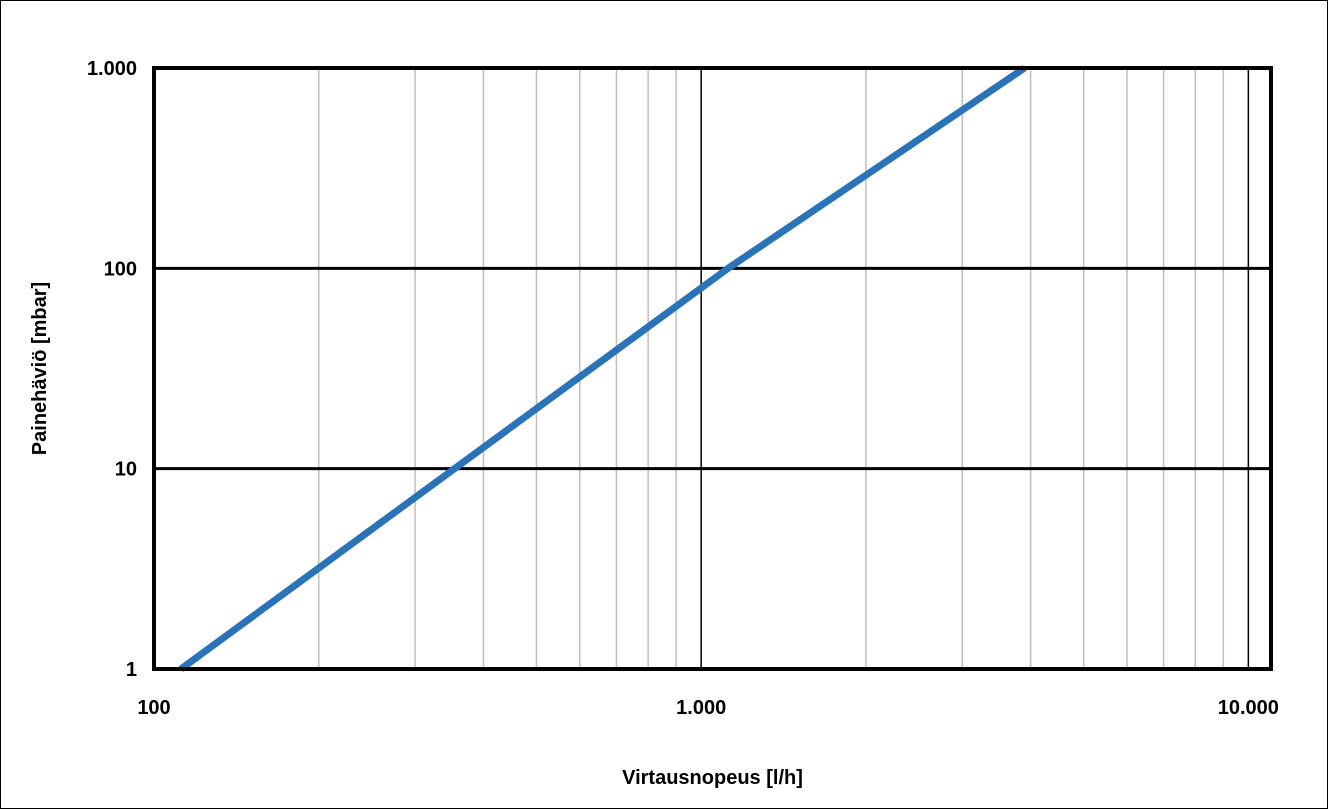 The image size is (1328, 809). What do you see at coordinates (126, 470) in the screenshot?
I see `y-tick-label: 10` at bounding box center [126, 470].